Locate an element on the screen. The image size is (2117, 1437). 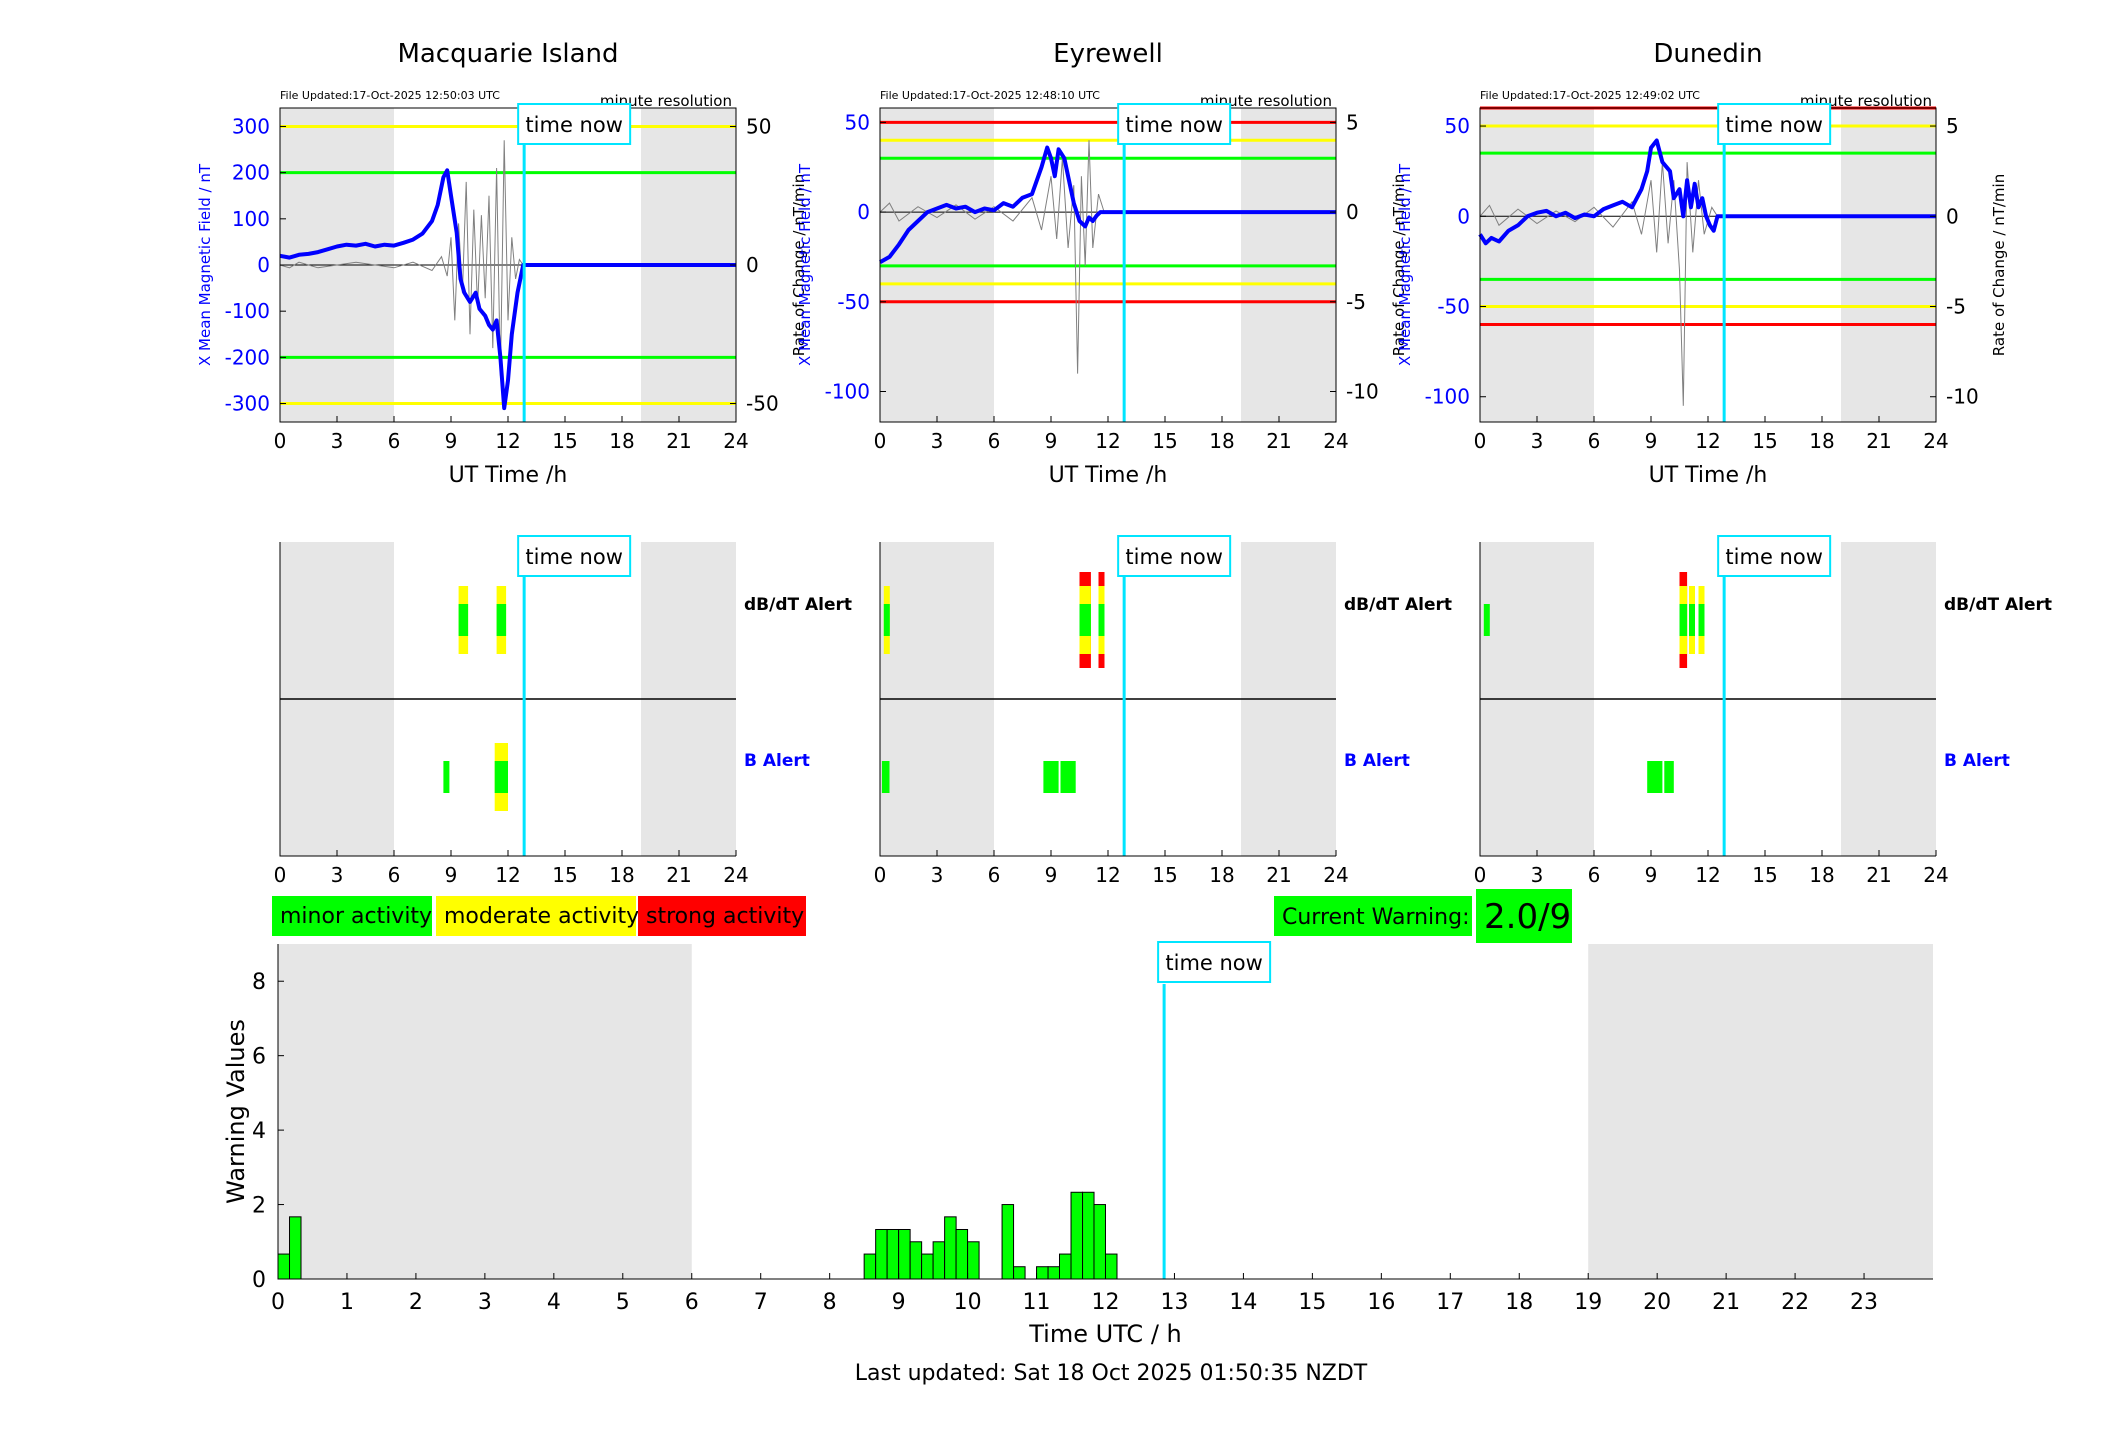
y-tick-label: 100 is located at coordinates (251, 219).